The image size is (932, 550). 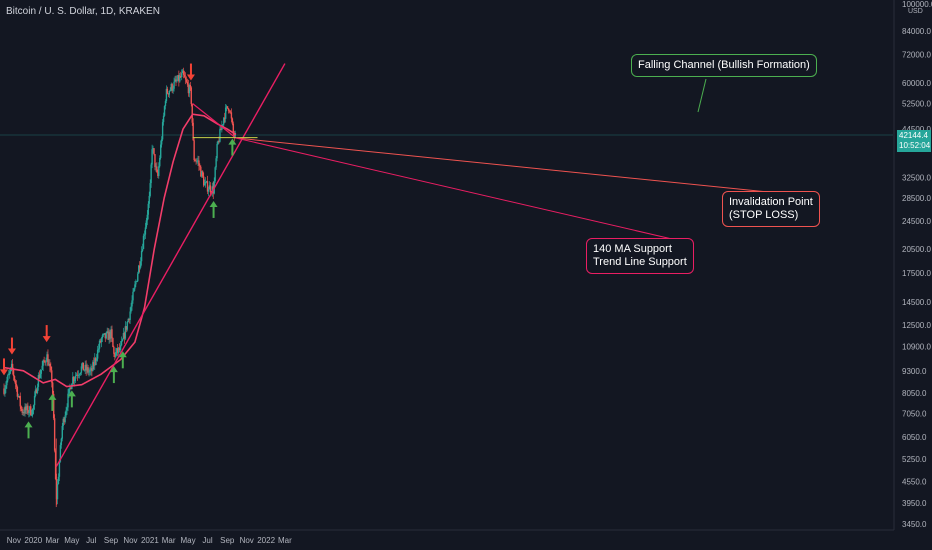 What do you see at coordinates (916, 83) in the screenshot?
I see `price-tick-label: 60000.0` at bounding box center [916, 83].